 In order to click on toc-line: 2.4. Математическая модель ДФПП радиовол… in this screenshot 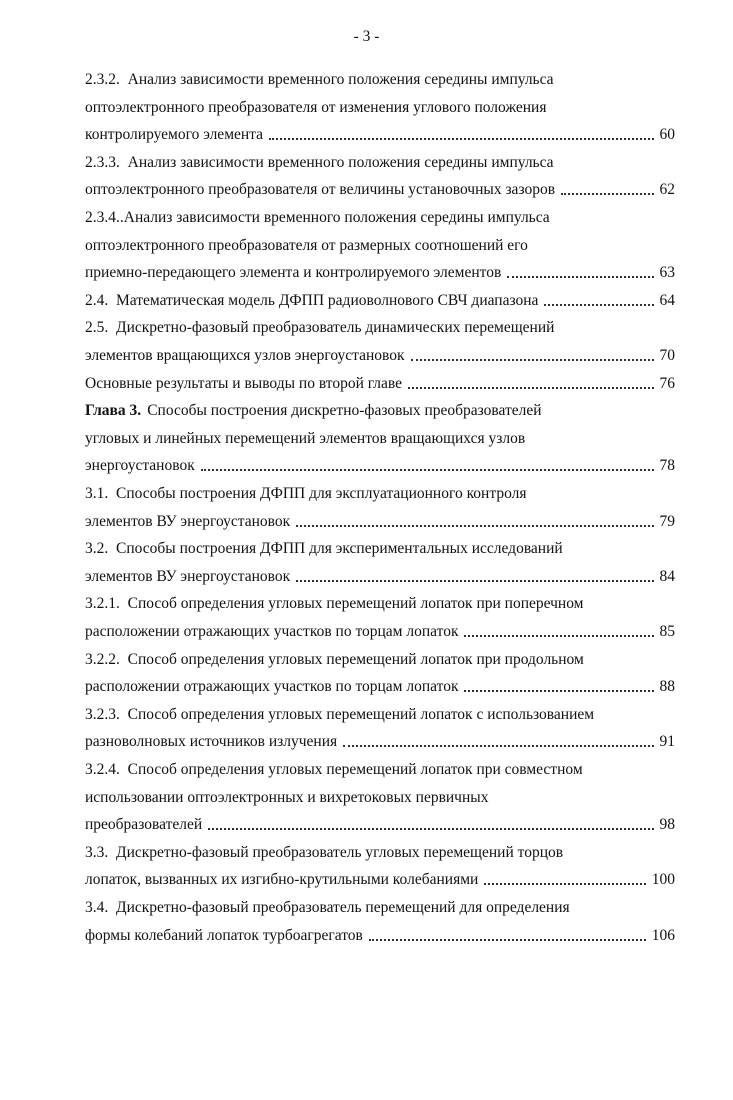, I will do `click(380, 301)`.